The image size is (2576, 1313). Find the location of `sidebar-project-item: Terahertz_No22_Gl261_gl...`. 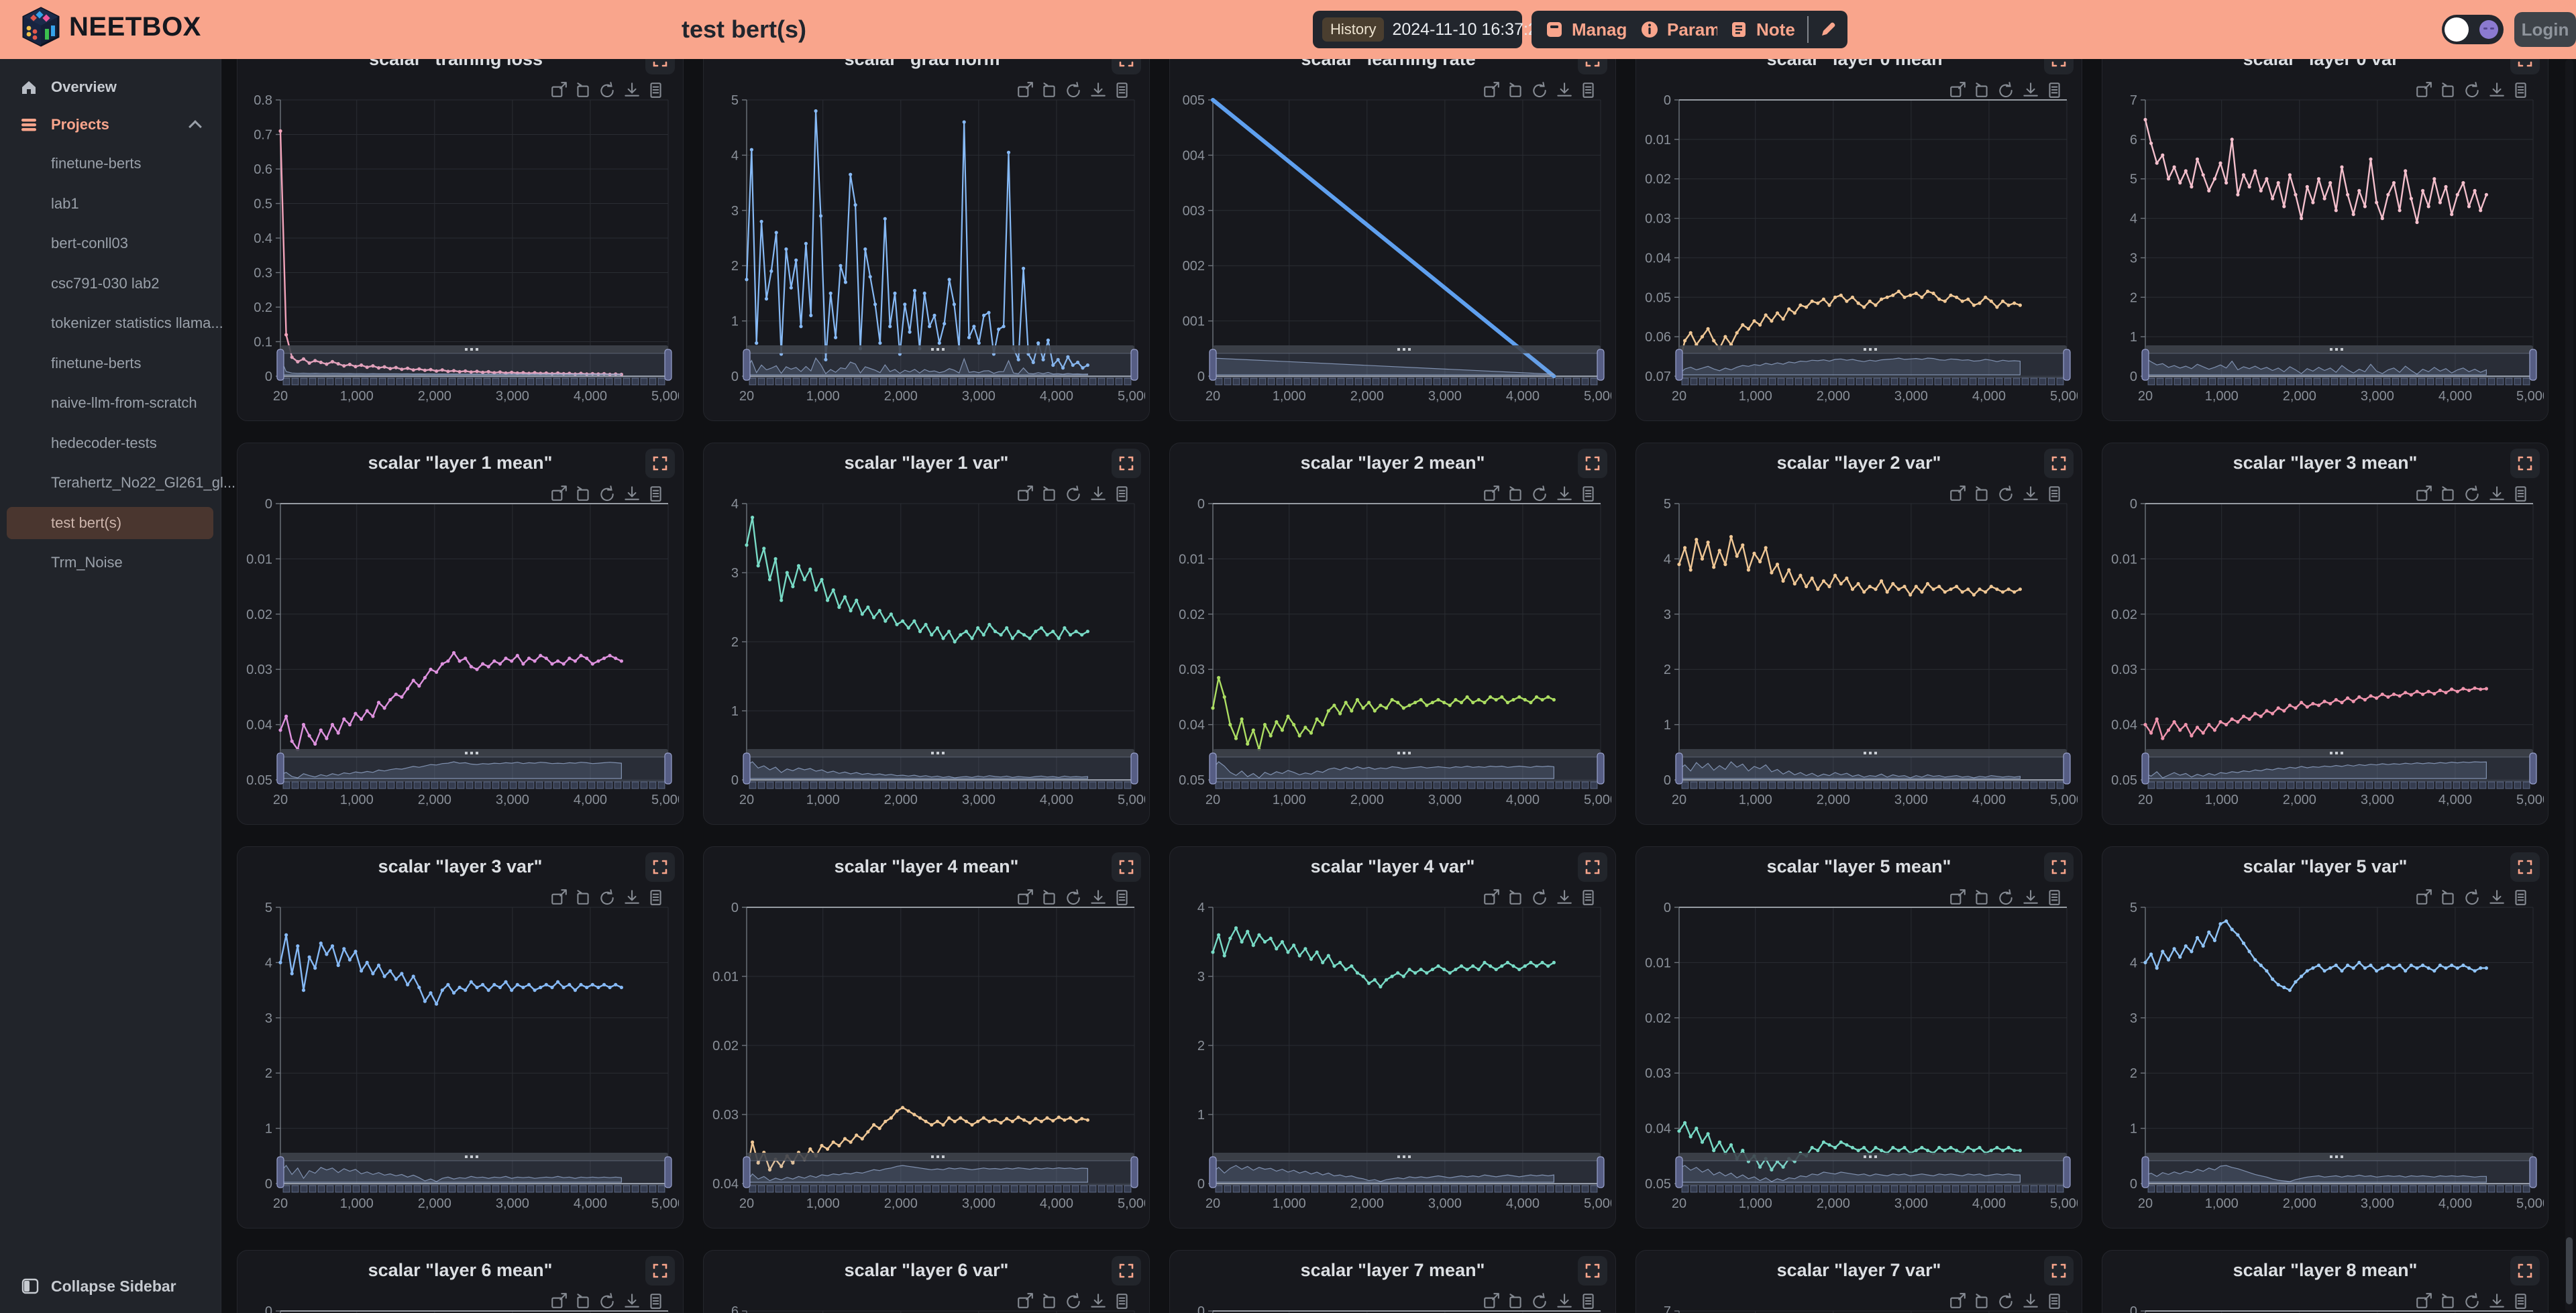

sidebar-project-item: Terahertz_No22_Gl261_gl... is located at coordinates (143, 482).